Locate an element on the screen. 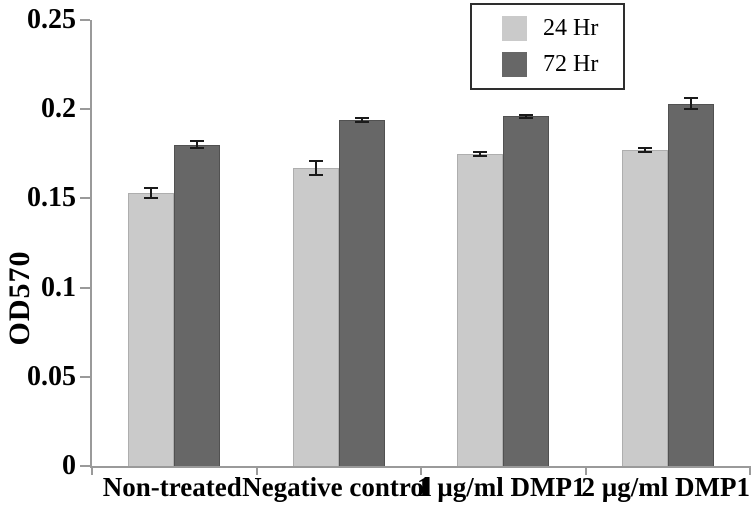 This screenshot has width=754, height=512. legend-label: 72 Hr is located at coordinates (571, 64).